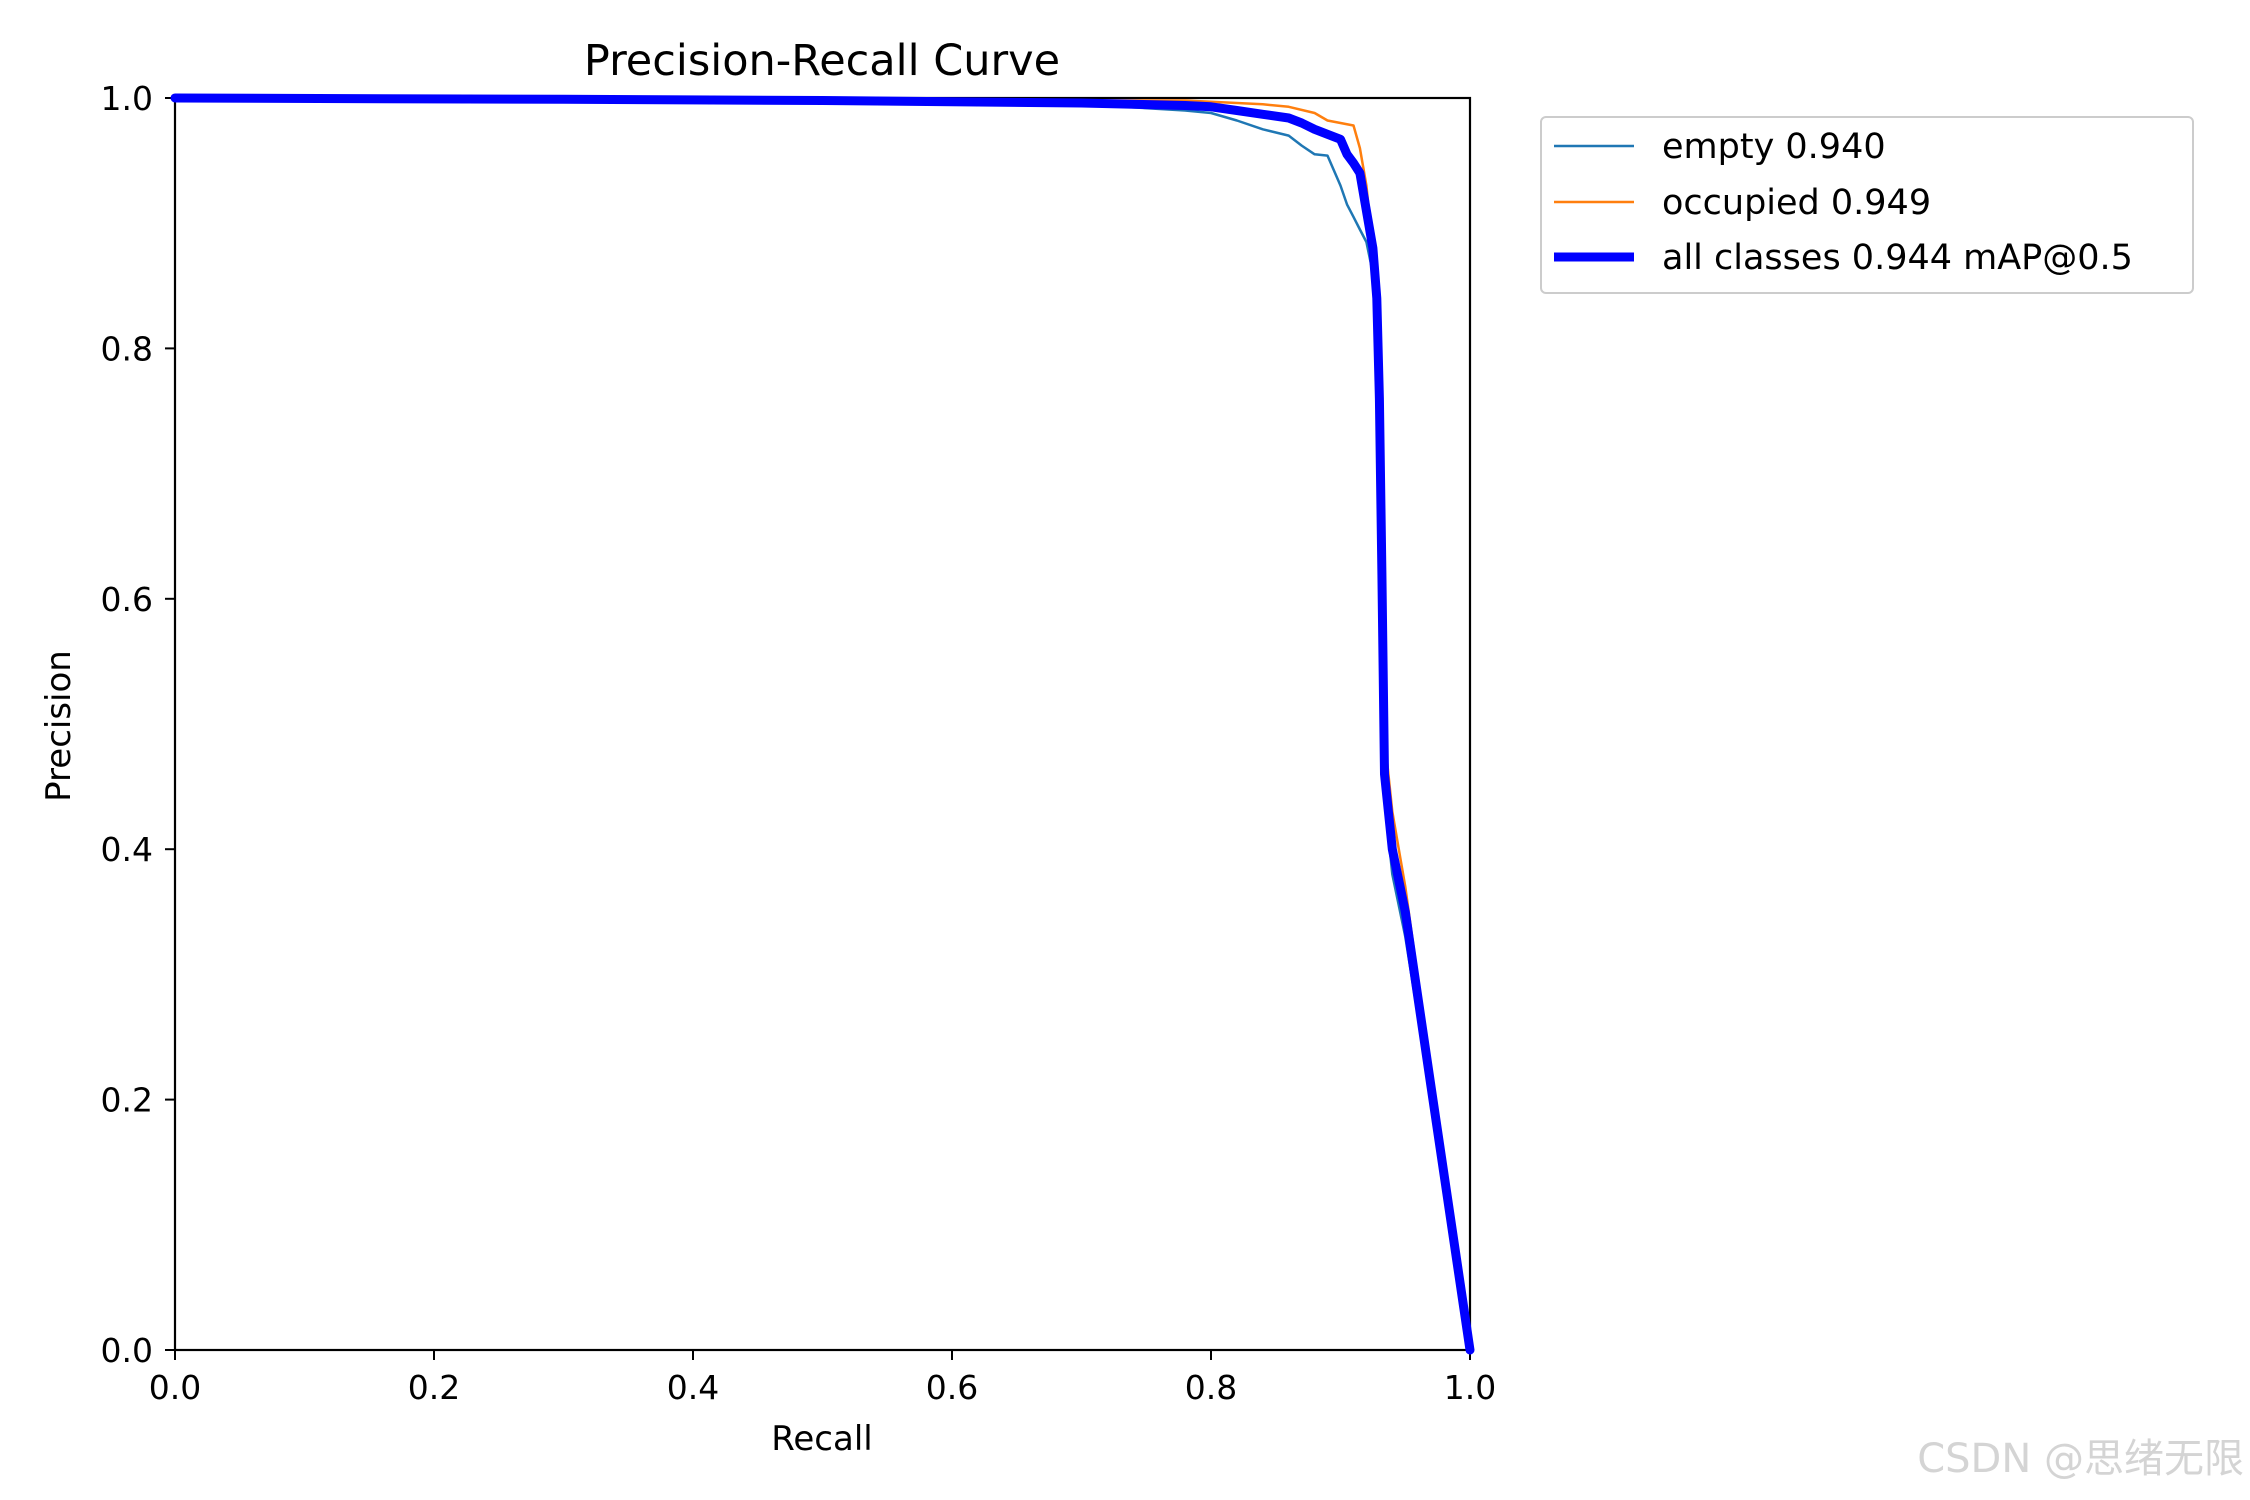 The height and width of the screenshot is (1500, 2250). Describe the element at coordinates (1796, 203) in the screenshot. I see `legend-label-occupied: occupied 0.949` at that location.